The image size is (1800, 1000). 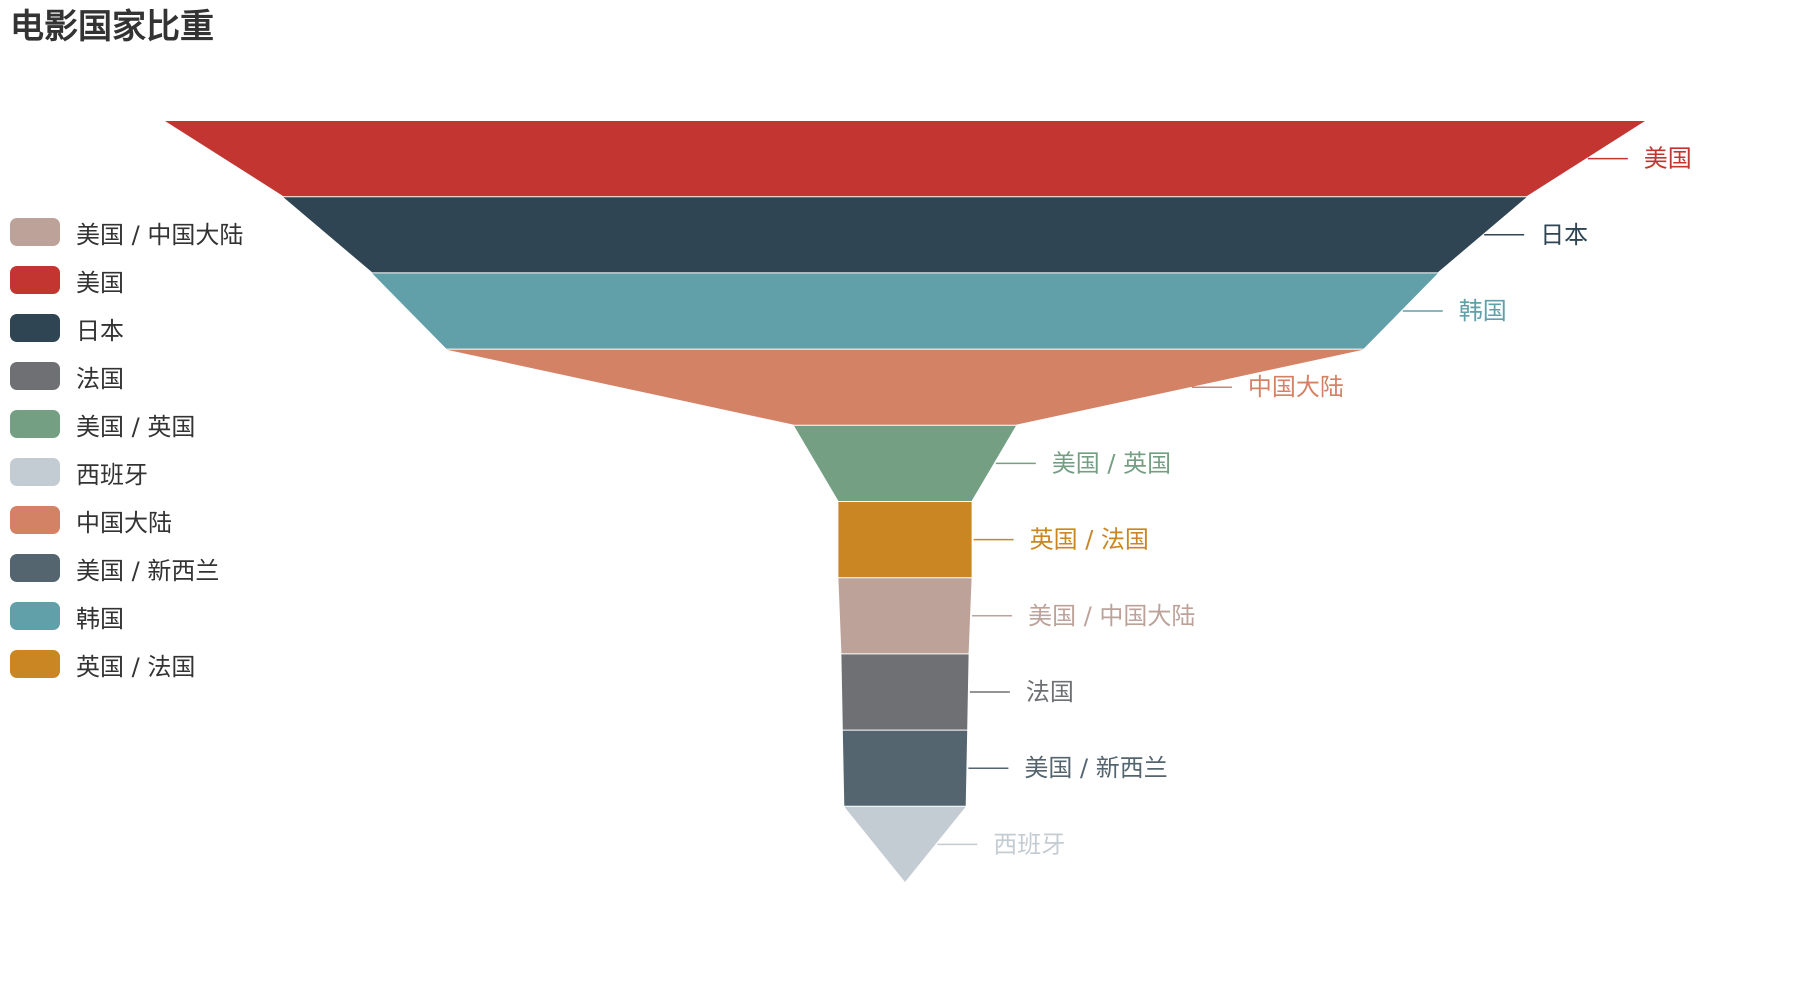 What do you see at coordinates (148, 570) in the screenshot?
I see `legend-label: 美国 / 新西兰` at bounding box center [148, 570].